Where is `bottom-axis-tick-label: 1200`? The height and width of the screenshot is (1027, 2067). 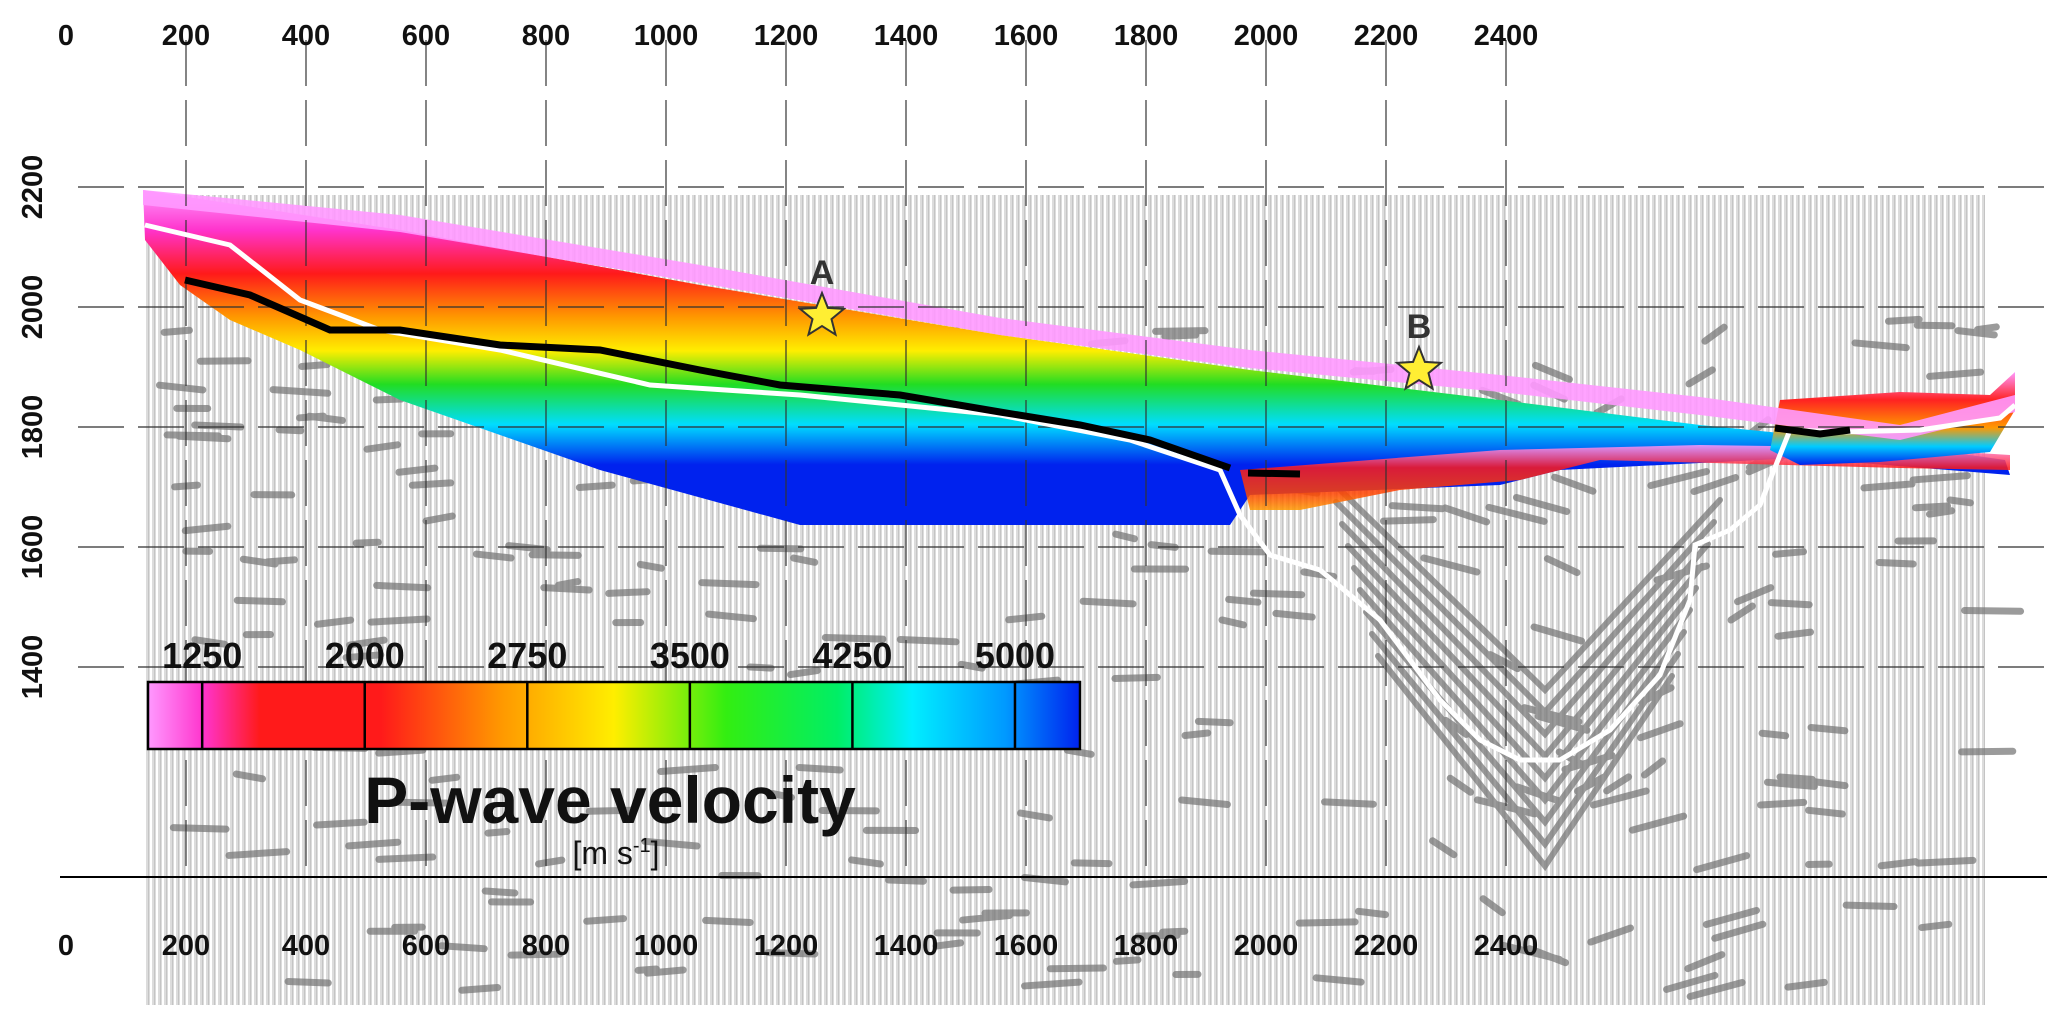 bottom-axis-tick-label: 1200 is located at coordinates (786, 946).